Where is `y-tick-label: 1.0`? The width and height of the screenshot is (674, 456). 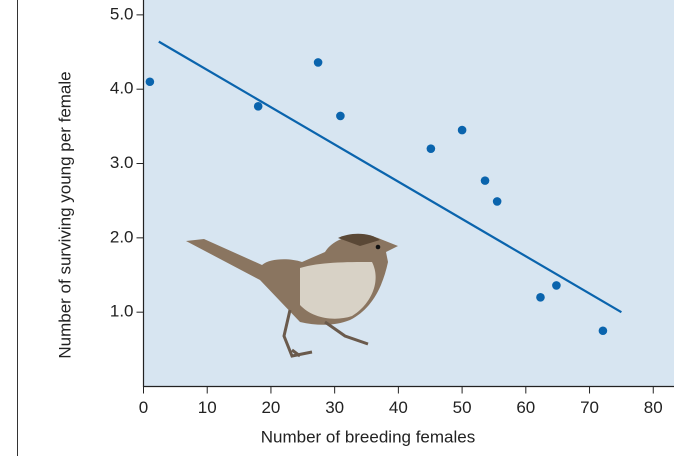 y-tick-label: 1.0 is located at coordinates (122, 311).